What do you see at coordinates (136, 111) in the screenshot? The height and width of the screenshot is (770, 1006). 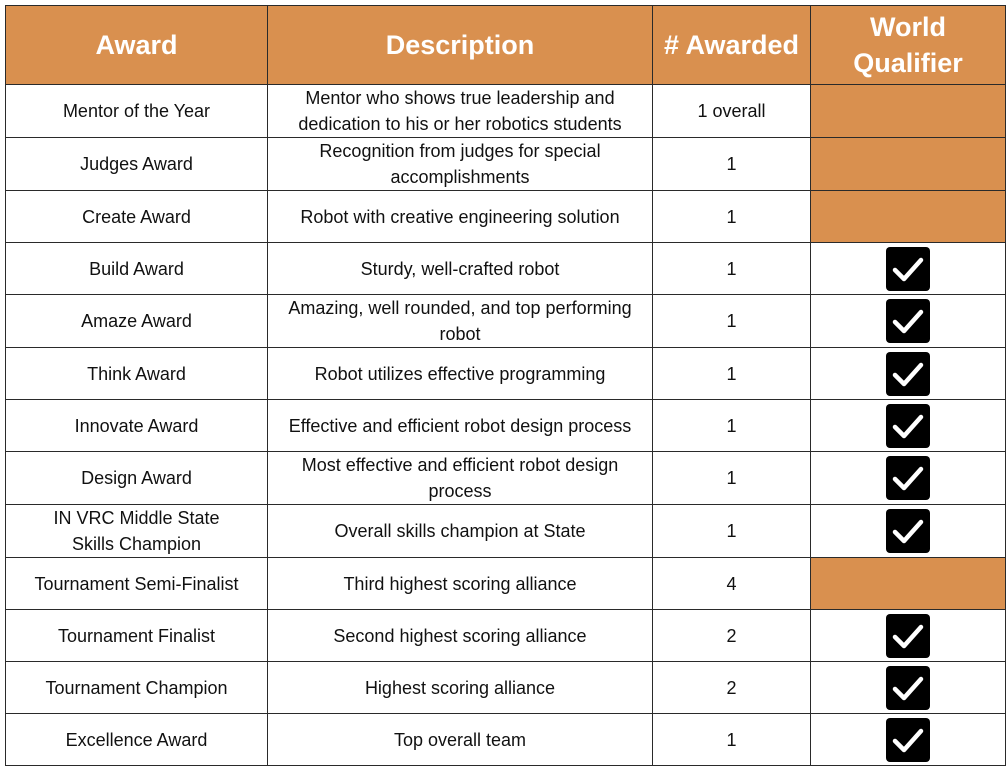 I see `award-name-cell: Mentor of the Year` at bounding box center [136, 111].